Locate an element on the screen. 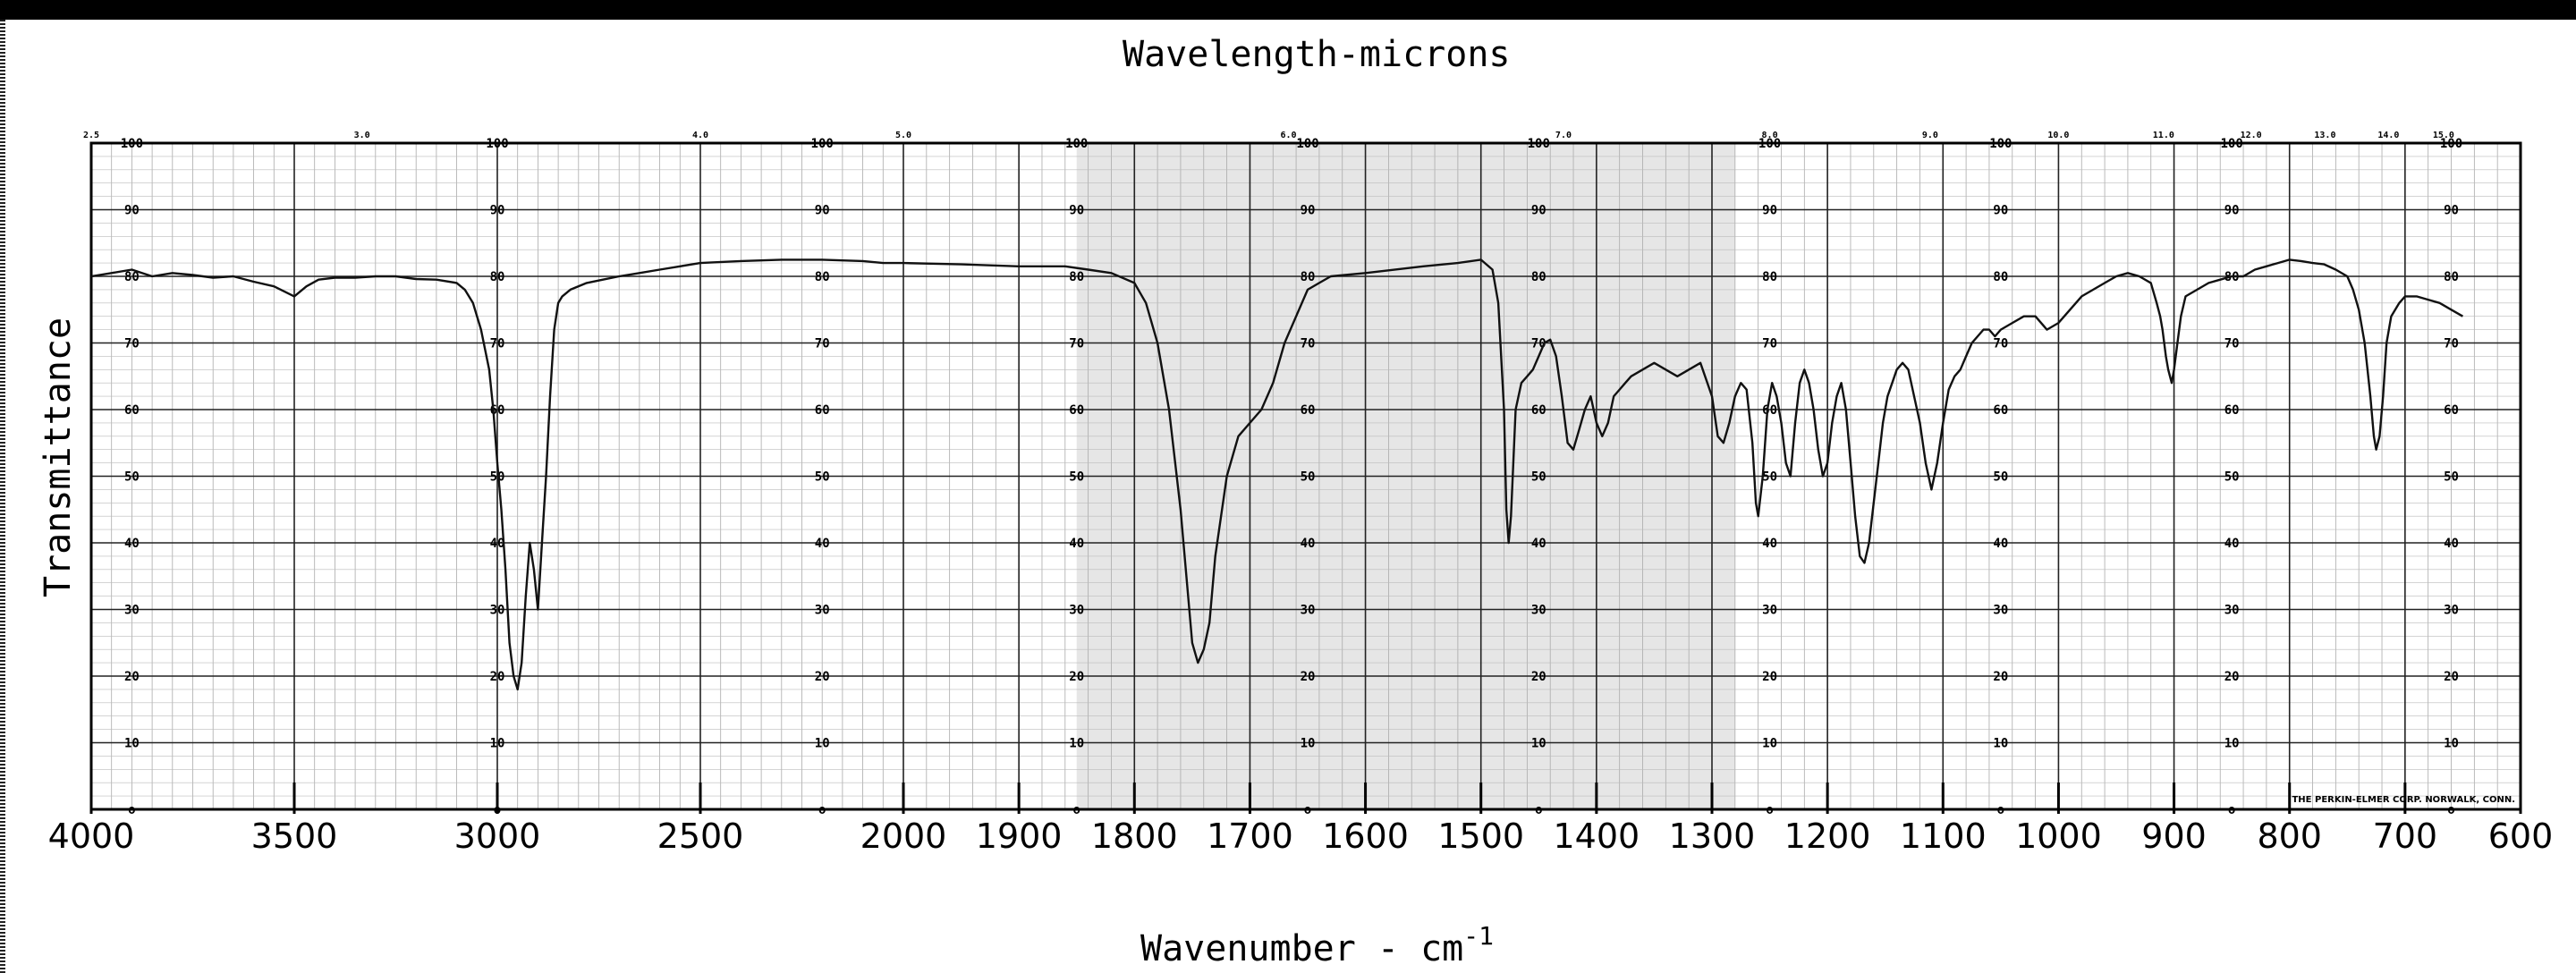 Image resolution: width=2576 pixels, height=973 pixels. x-tick-label: 1600 is located at coordinates (1365, 836).